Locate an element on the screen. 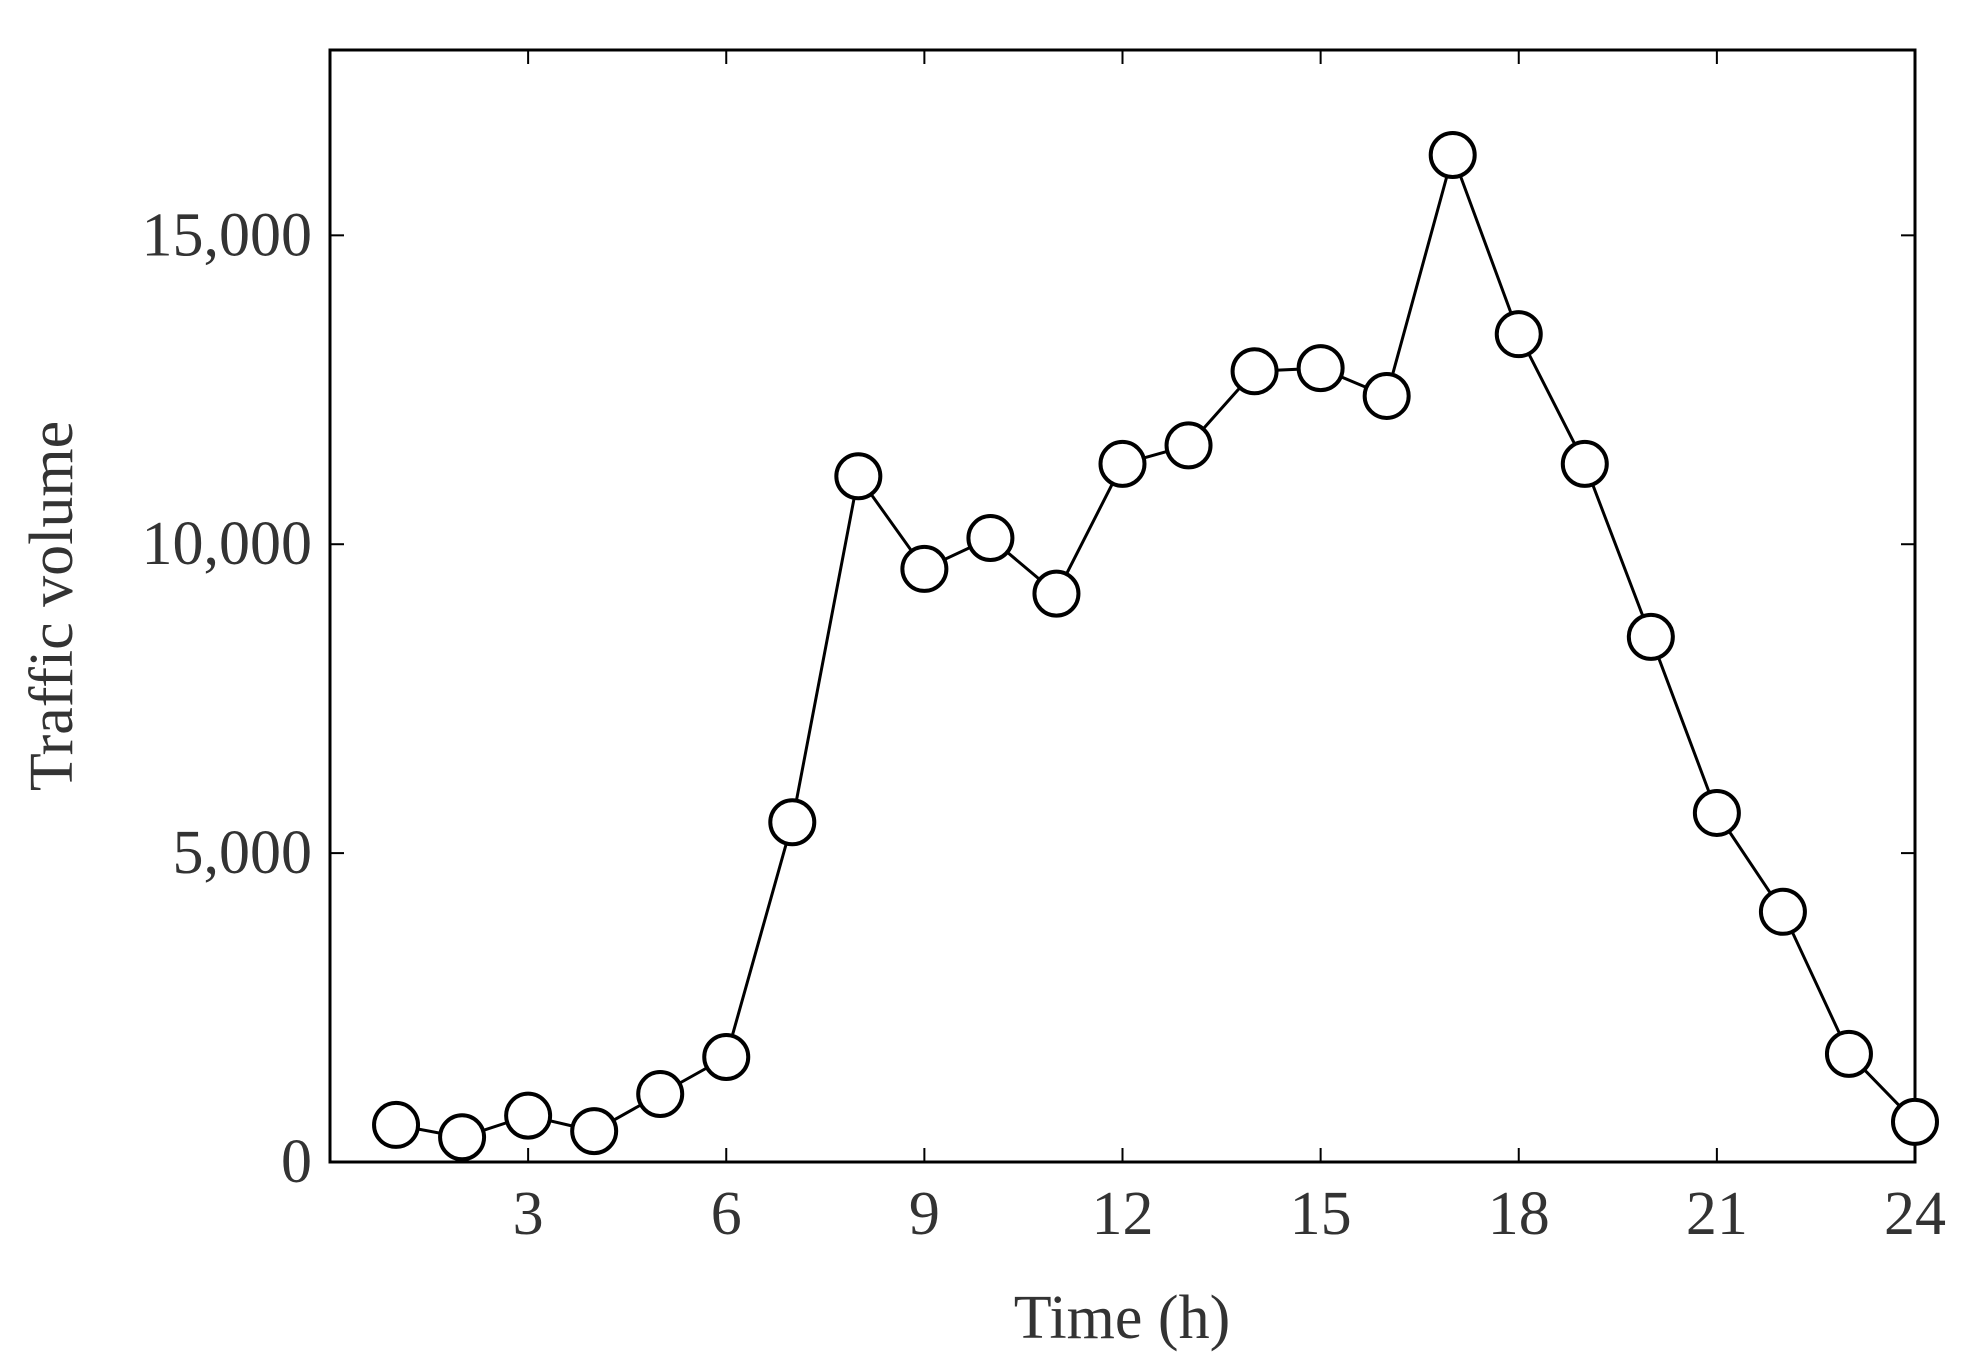 The width and height of the screenshot is (1984, 1367). x-tick-label: 15 is located at coordinates (1321, 1214).